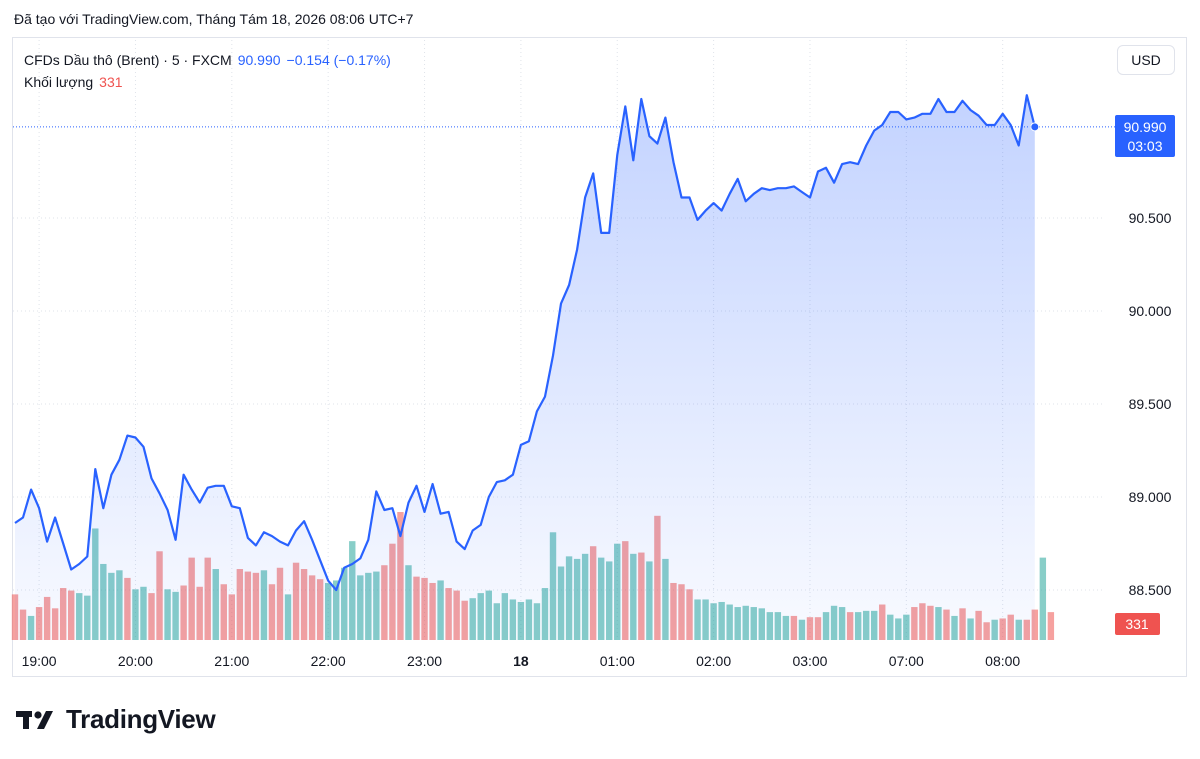  I want to click on x-tick-label: 07:00, so click(906, 661).